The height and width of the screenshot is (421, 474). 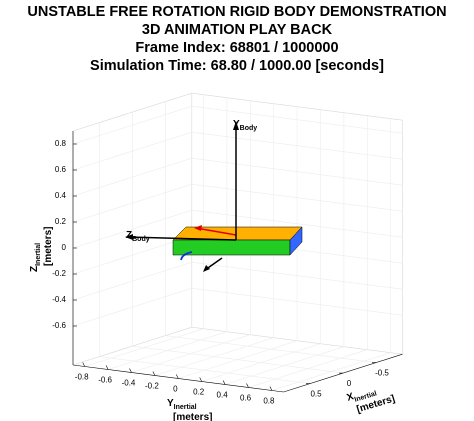 What do you see at coordinates (349, 383) in the screenshot?
I see `x-tick-label: 0` at bounding box center [349, 383].